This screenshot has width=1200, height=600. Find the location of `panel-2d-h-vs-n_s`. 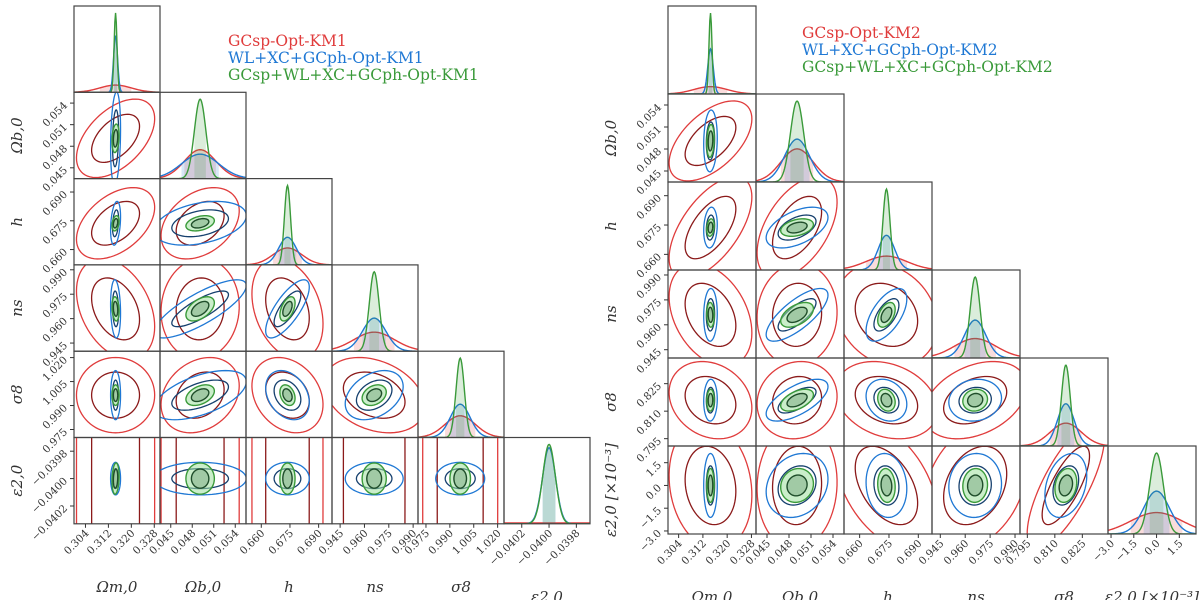

panel-2d-h-vs-n_s is located at coordinates (289, 308).